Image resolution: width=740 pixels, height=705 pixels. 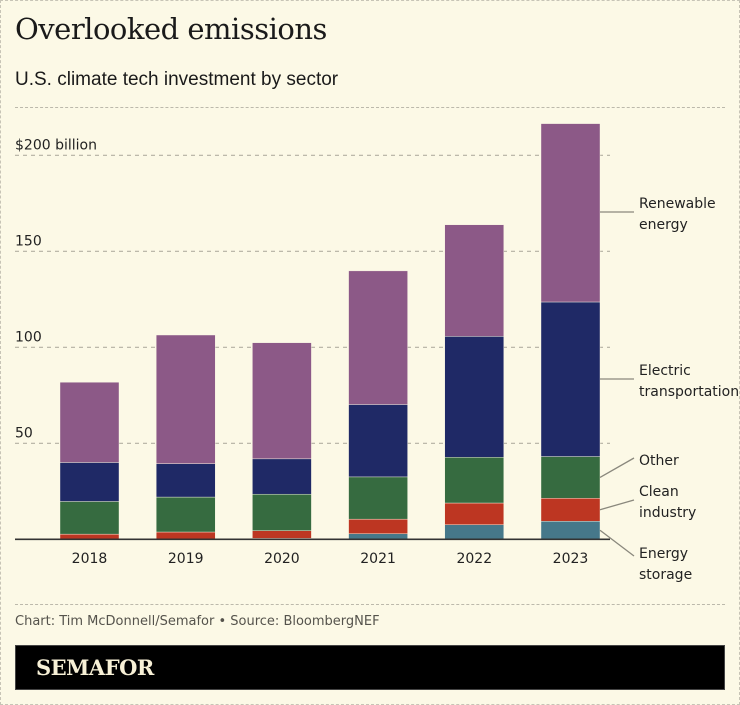 What do you see at coordinates (571, 559) in the screenshot?
I see `x-tick-label: 2023` at bounding box center [571, 559].